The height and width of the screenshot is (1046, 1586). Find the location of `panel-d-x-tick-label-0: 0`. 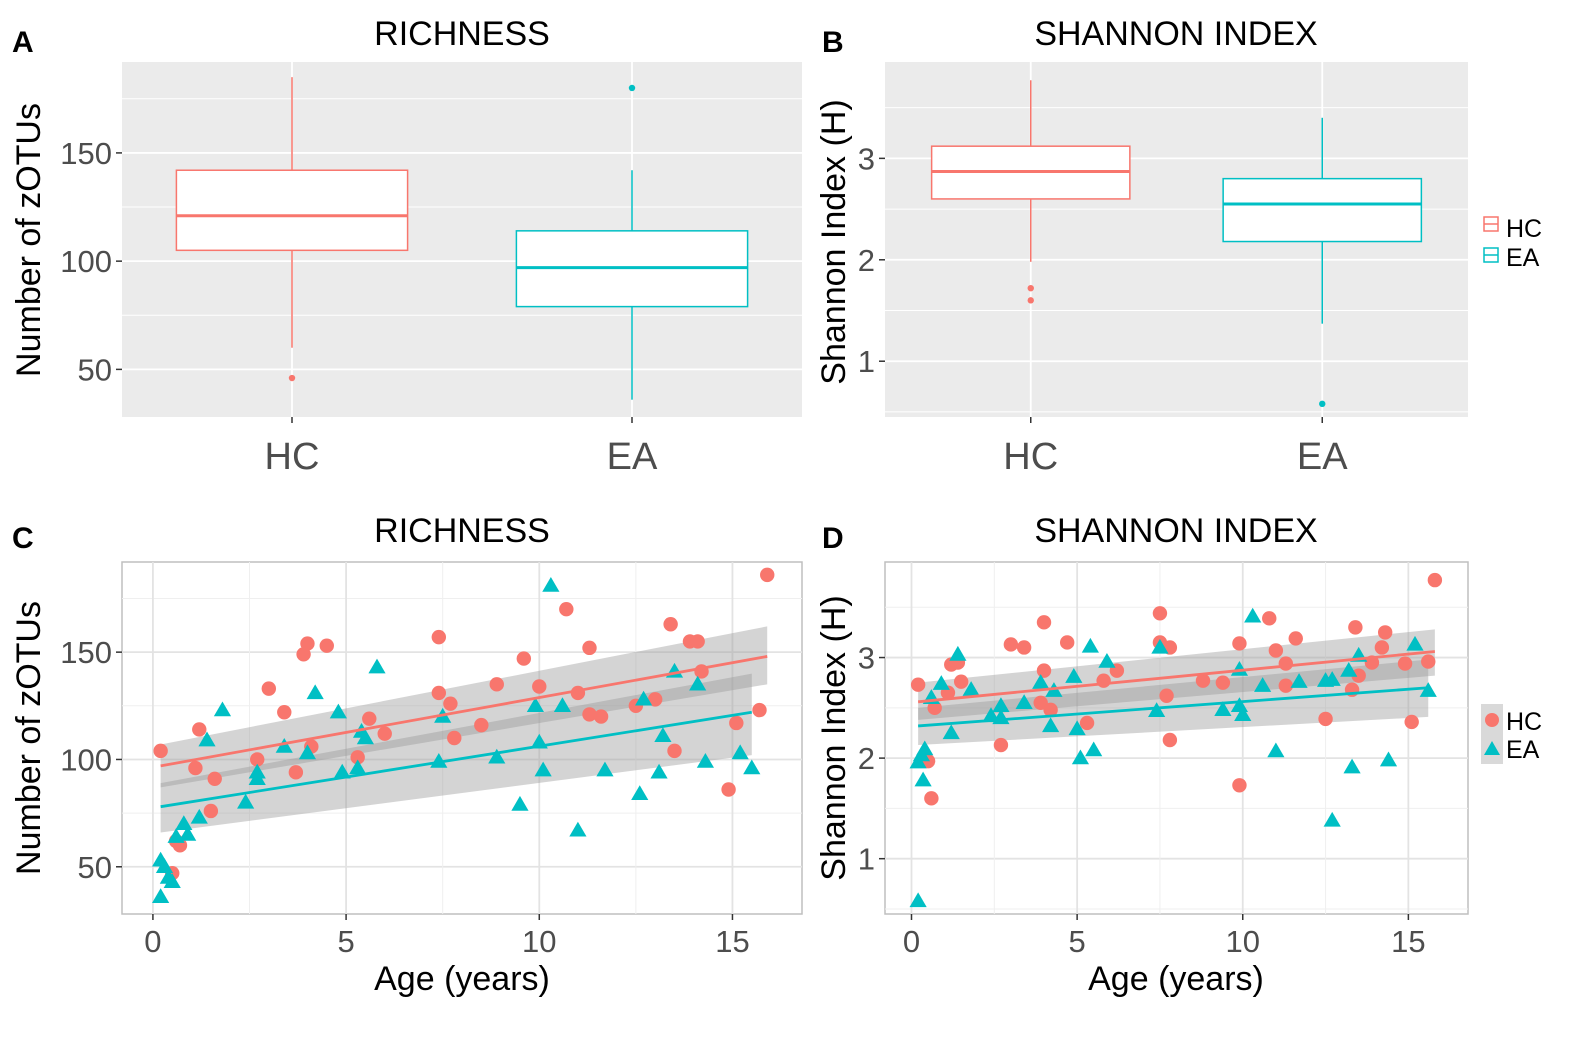

panel-d-x-tick-label-0: 0 is located at coordinates (911, 941).